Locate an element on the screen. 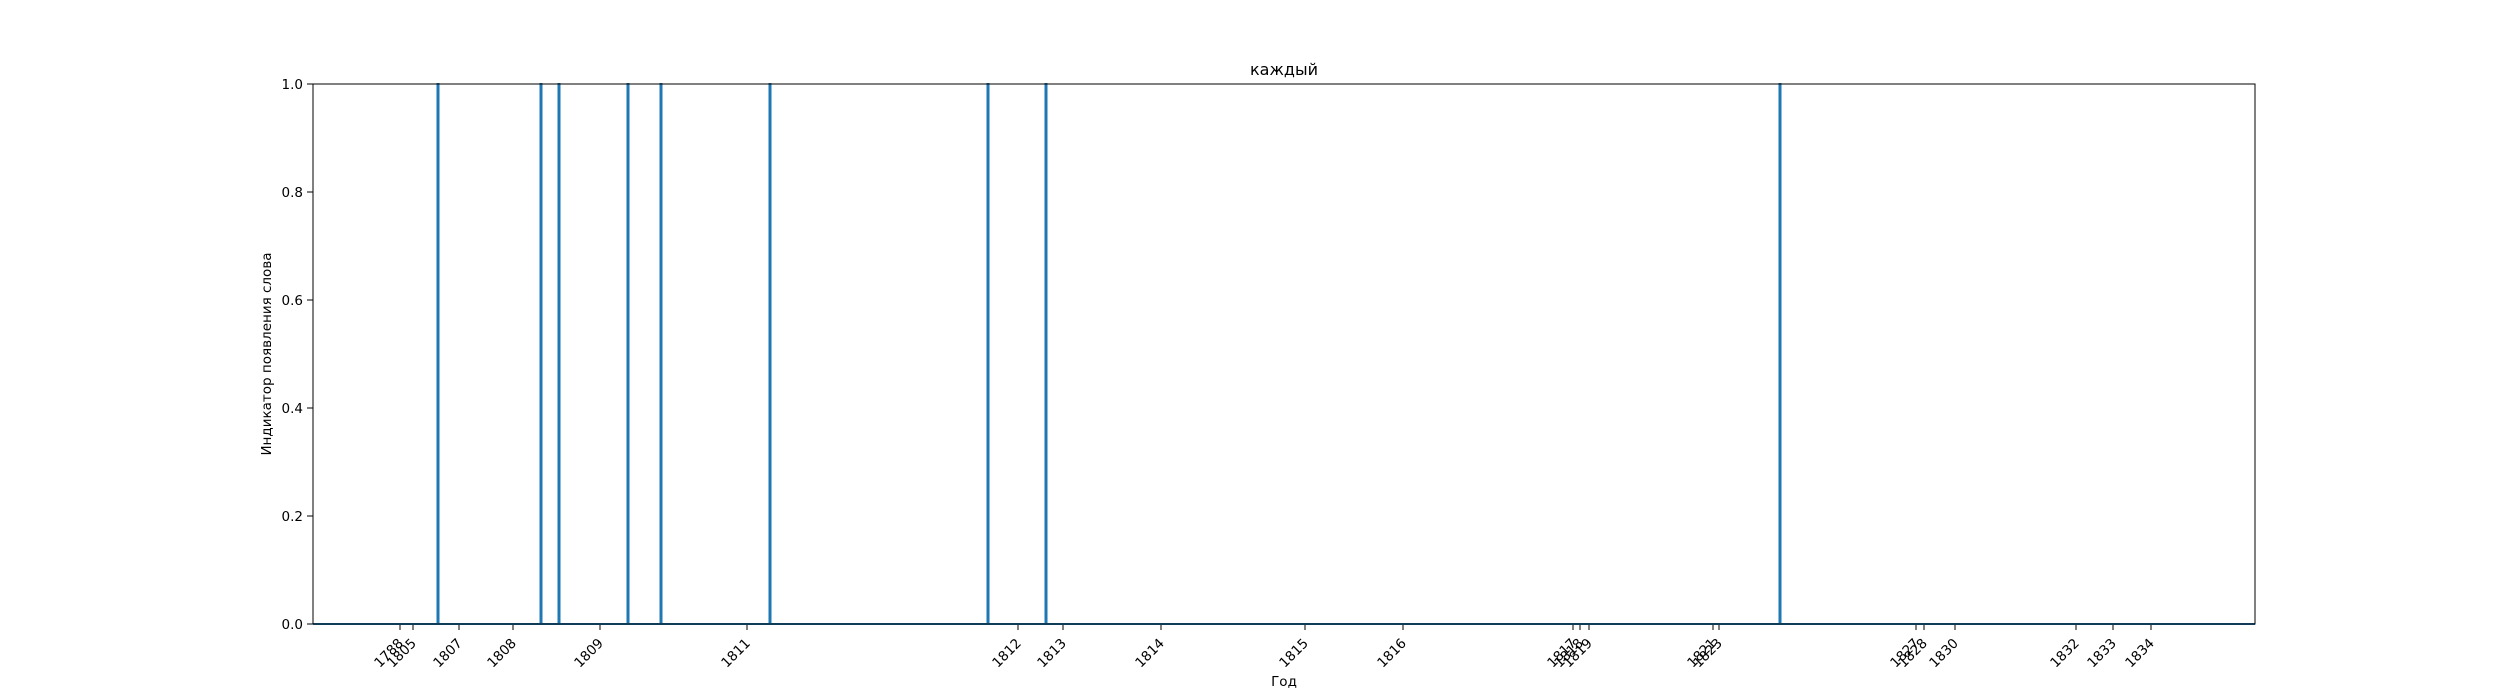  y-tick-label: 1.0 is located at coordinates (292, 85).